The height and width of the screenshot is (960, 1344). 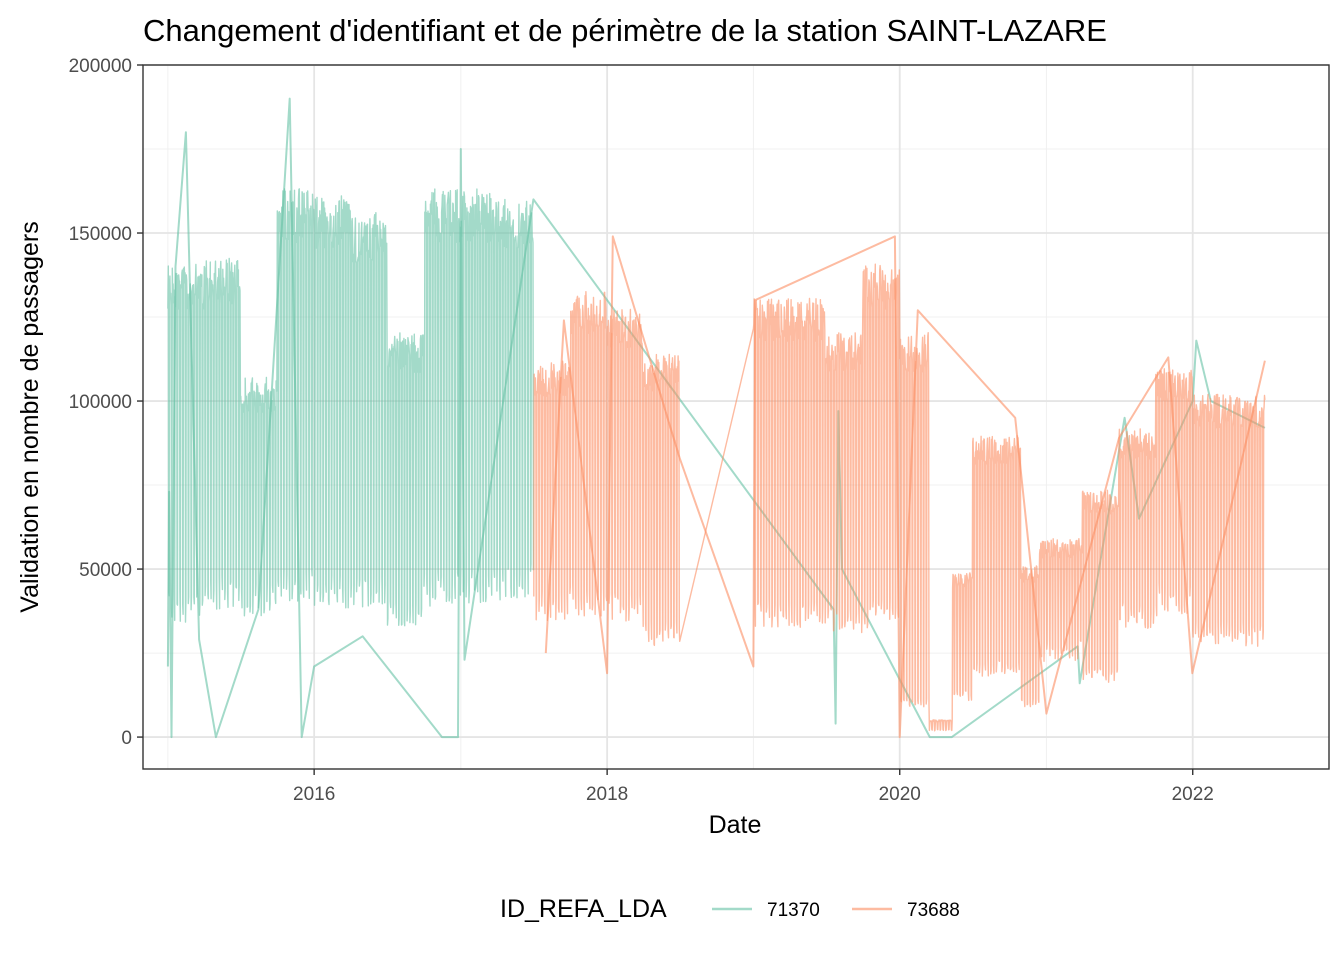 I want to click on x-tick-label: 2018, so click(x=607, y=794).